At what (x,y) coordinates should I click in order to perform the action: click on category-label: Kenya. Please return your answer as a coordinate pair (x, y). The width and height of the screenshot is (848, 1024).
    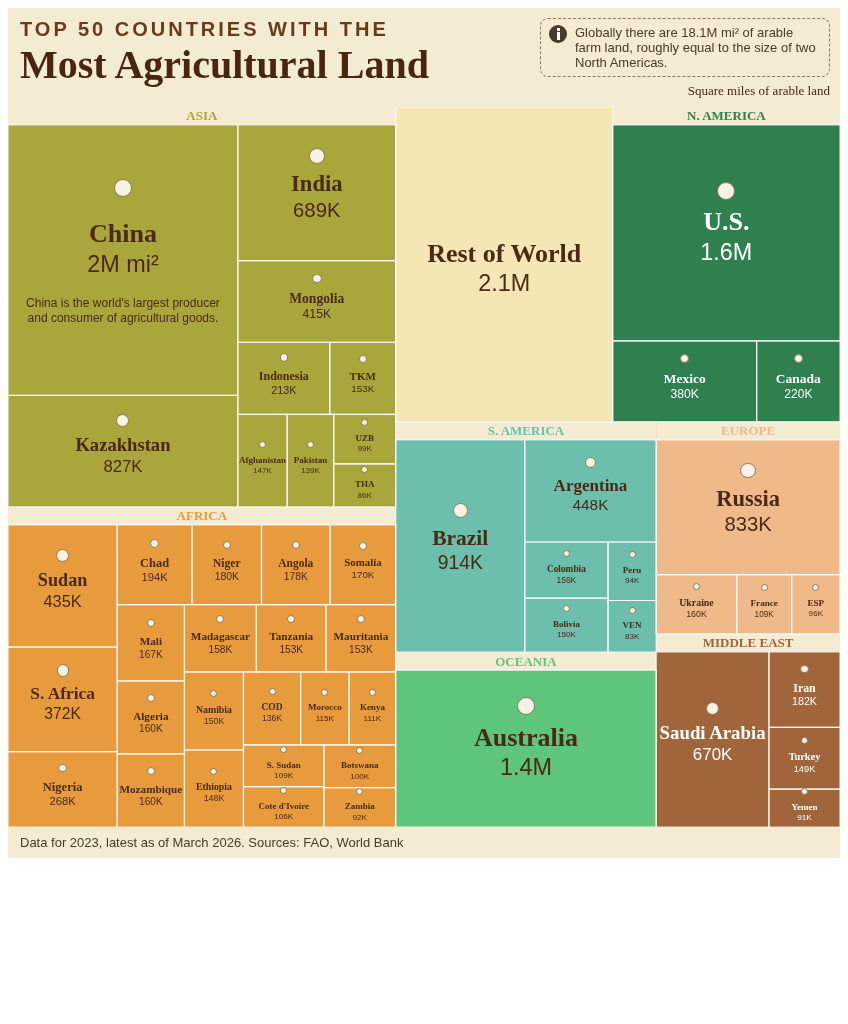
    Looking at the image, I should click on (372, 707).